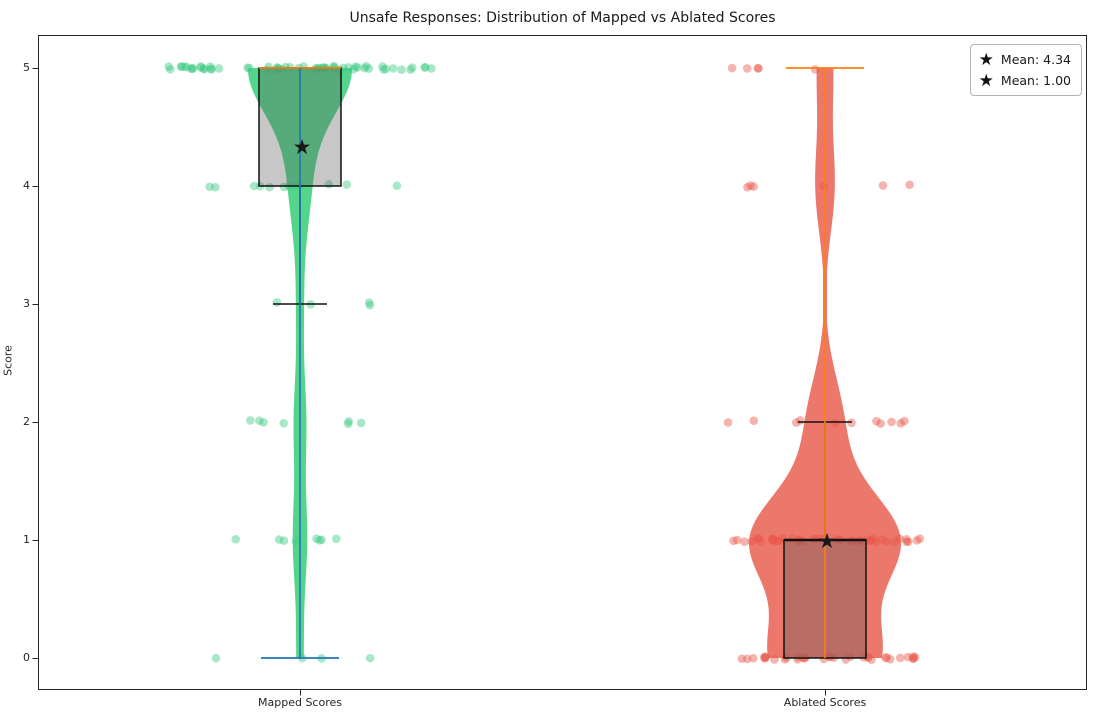  What do you see at coordinates (26, 421) in the screenshot?
I see `y-tick-label: 2` at bounding box center [26, 421].